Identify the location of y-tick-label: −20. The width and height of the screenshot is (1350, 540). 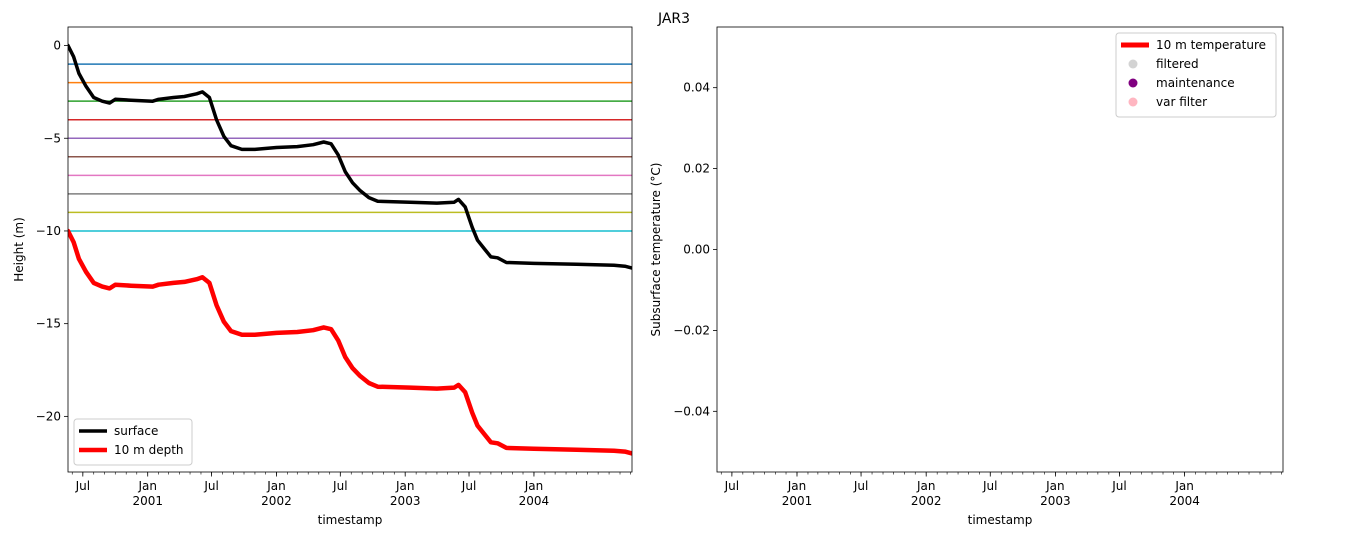
(48, 416).